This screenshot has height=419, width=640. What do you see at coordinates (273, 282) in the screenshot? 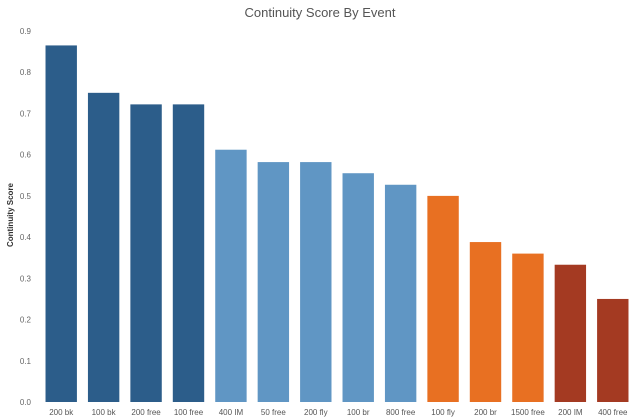
I see `bar-50-free` at bounding box center [273, 282].